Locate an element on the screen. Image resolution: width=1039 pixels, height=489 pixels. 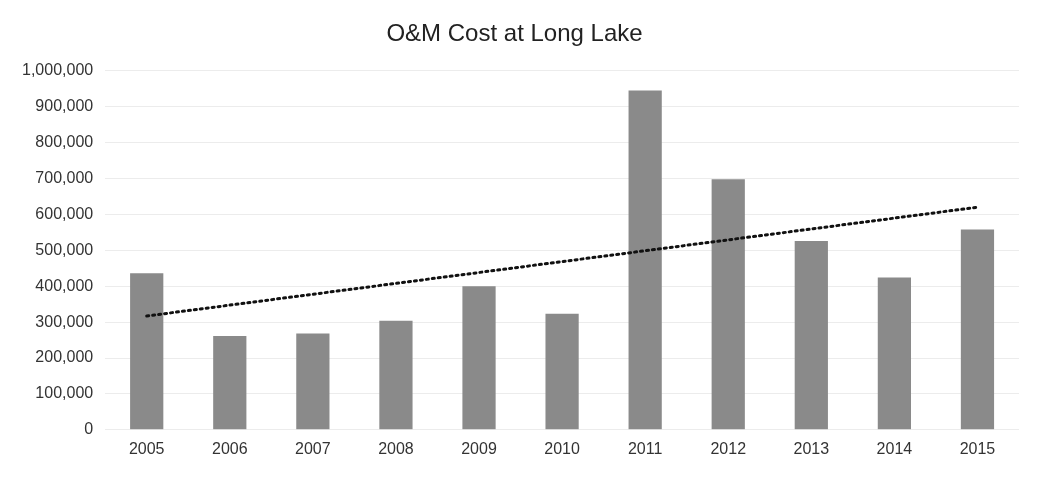
y-tick-label: 400,000 is located at coordinates (64, 285).